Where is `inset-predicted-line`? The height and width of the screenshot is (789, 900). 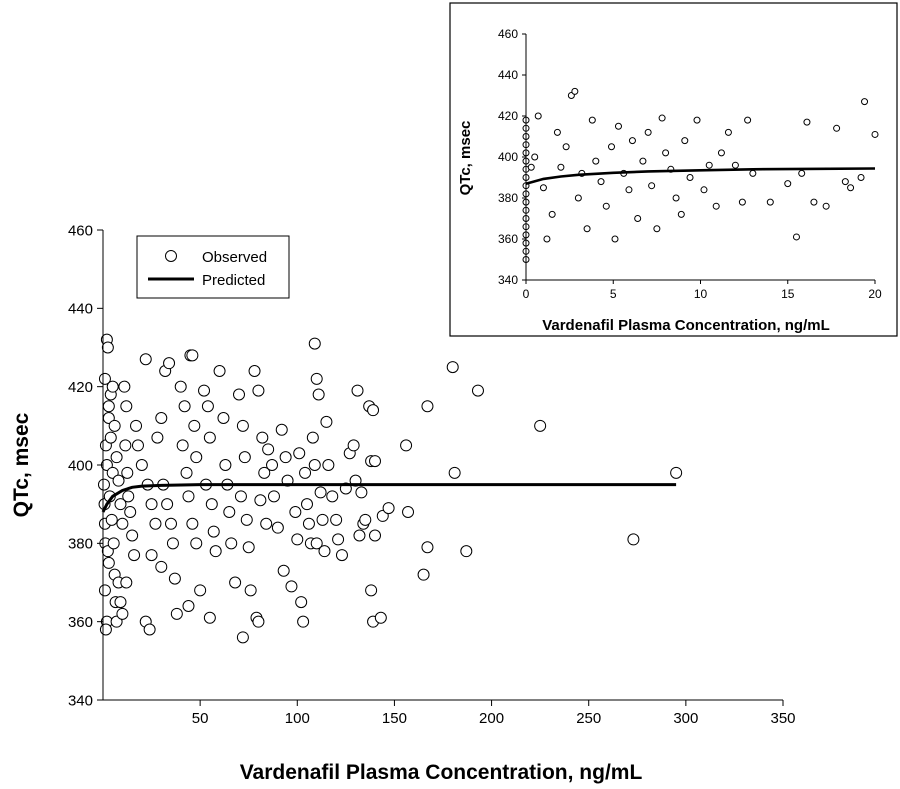
inset-predicted-line is located at coordinates (700, 176).